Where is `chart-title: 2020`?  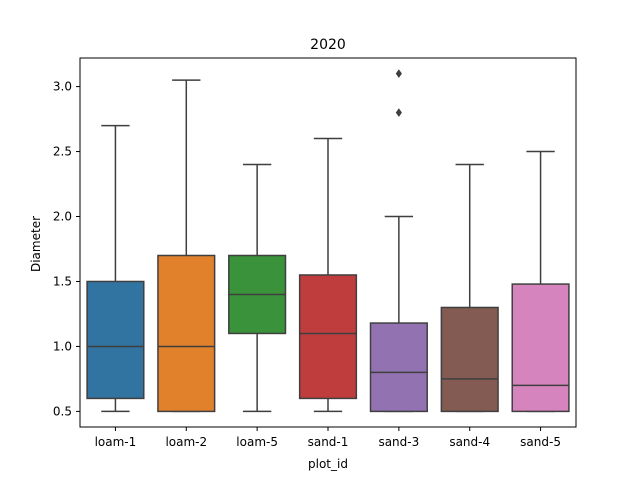
chart-title: 2020 is located at coordinates (328, 45).